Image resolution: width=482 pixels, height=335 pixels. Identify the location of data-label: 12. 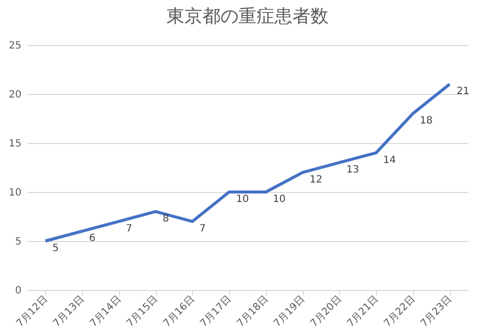
(316, 180).